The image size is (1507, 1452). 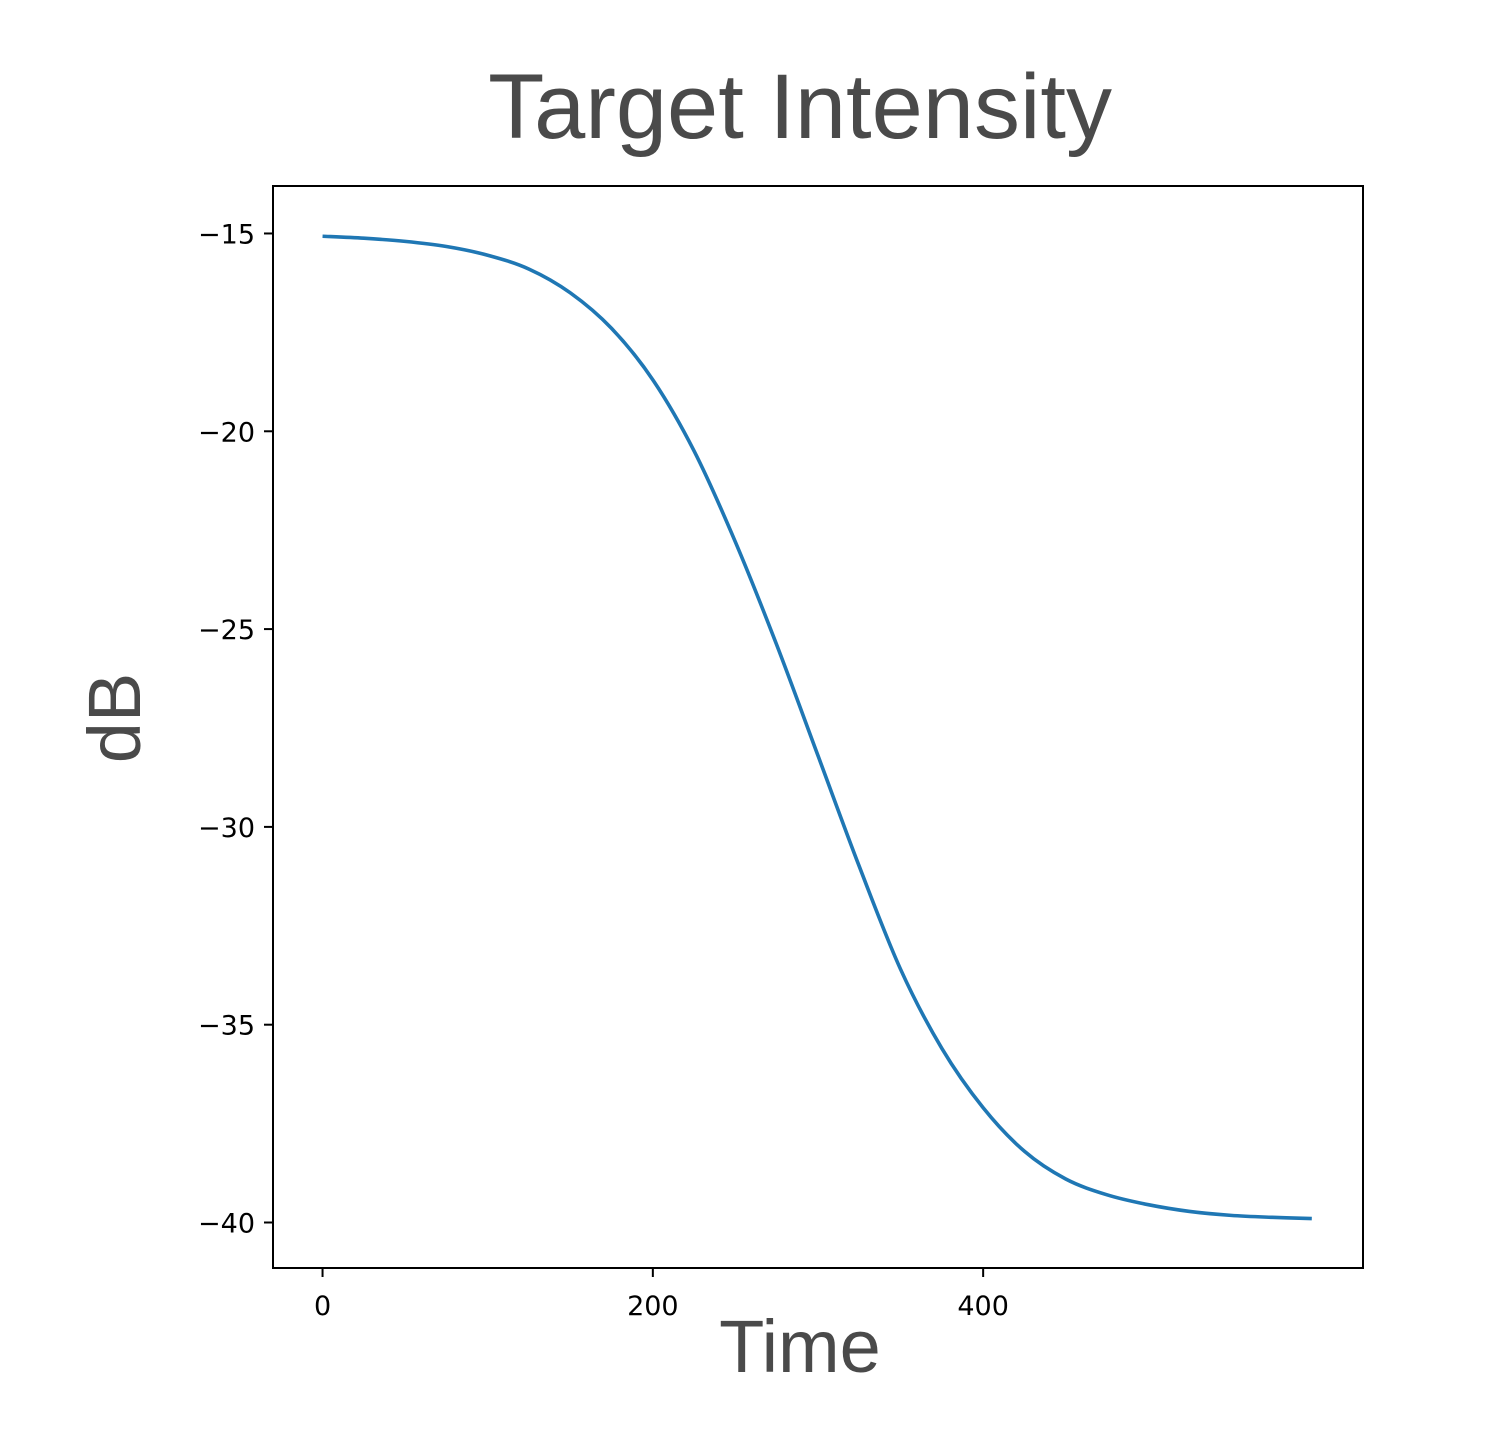 I want to click on y-tick-label: −35, so click(x=226, y=1026).